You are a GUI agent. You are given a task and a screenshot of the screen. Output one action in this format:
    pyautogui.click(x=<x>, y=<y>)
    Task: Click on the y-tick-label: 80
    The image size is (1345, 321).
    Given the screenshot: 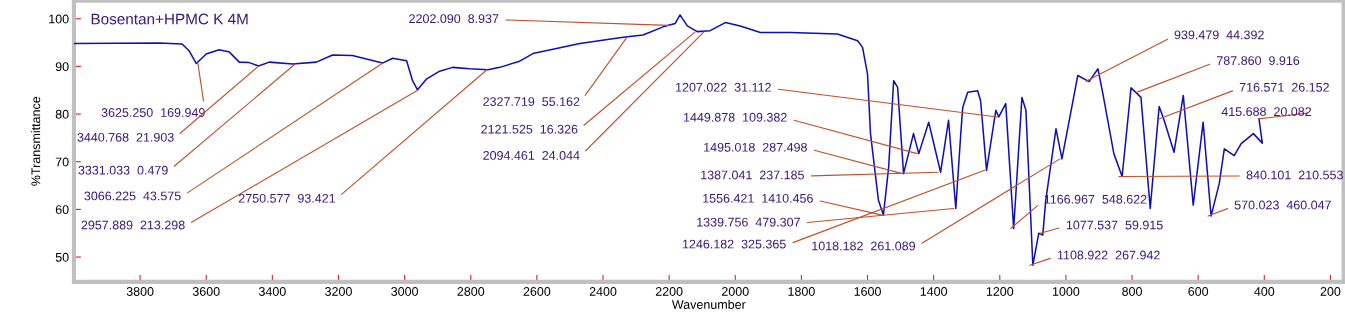 What is the action you would take?
    pyautogui.click(x=62, y=114)
    